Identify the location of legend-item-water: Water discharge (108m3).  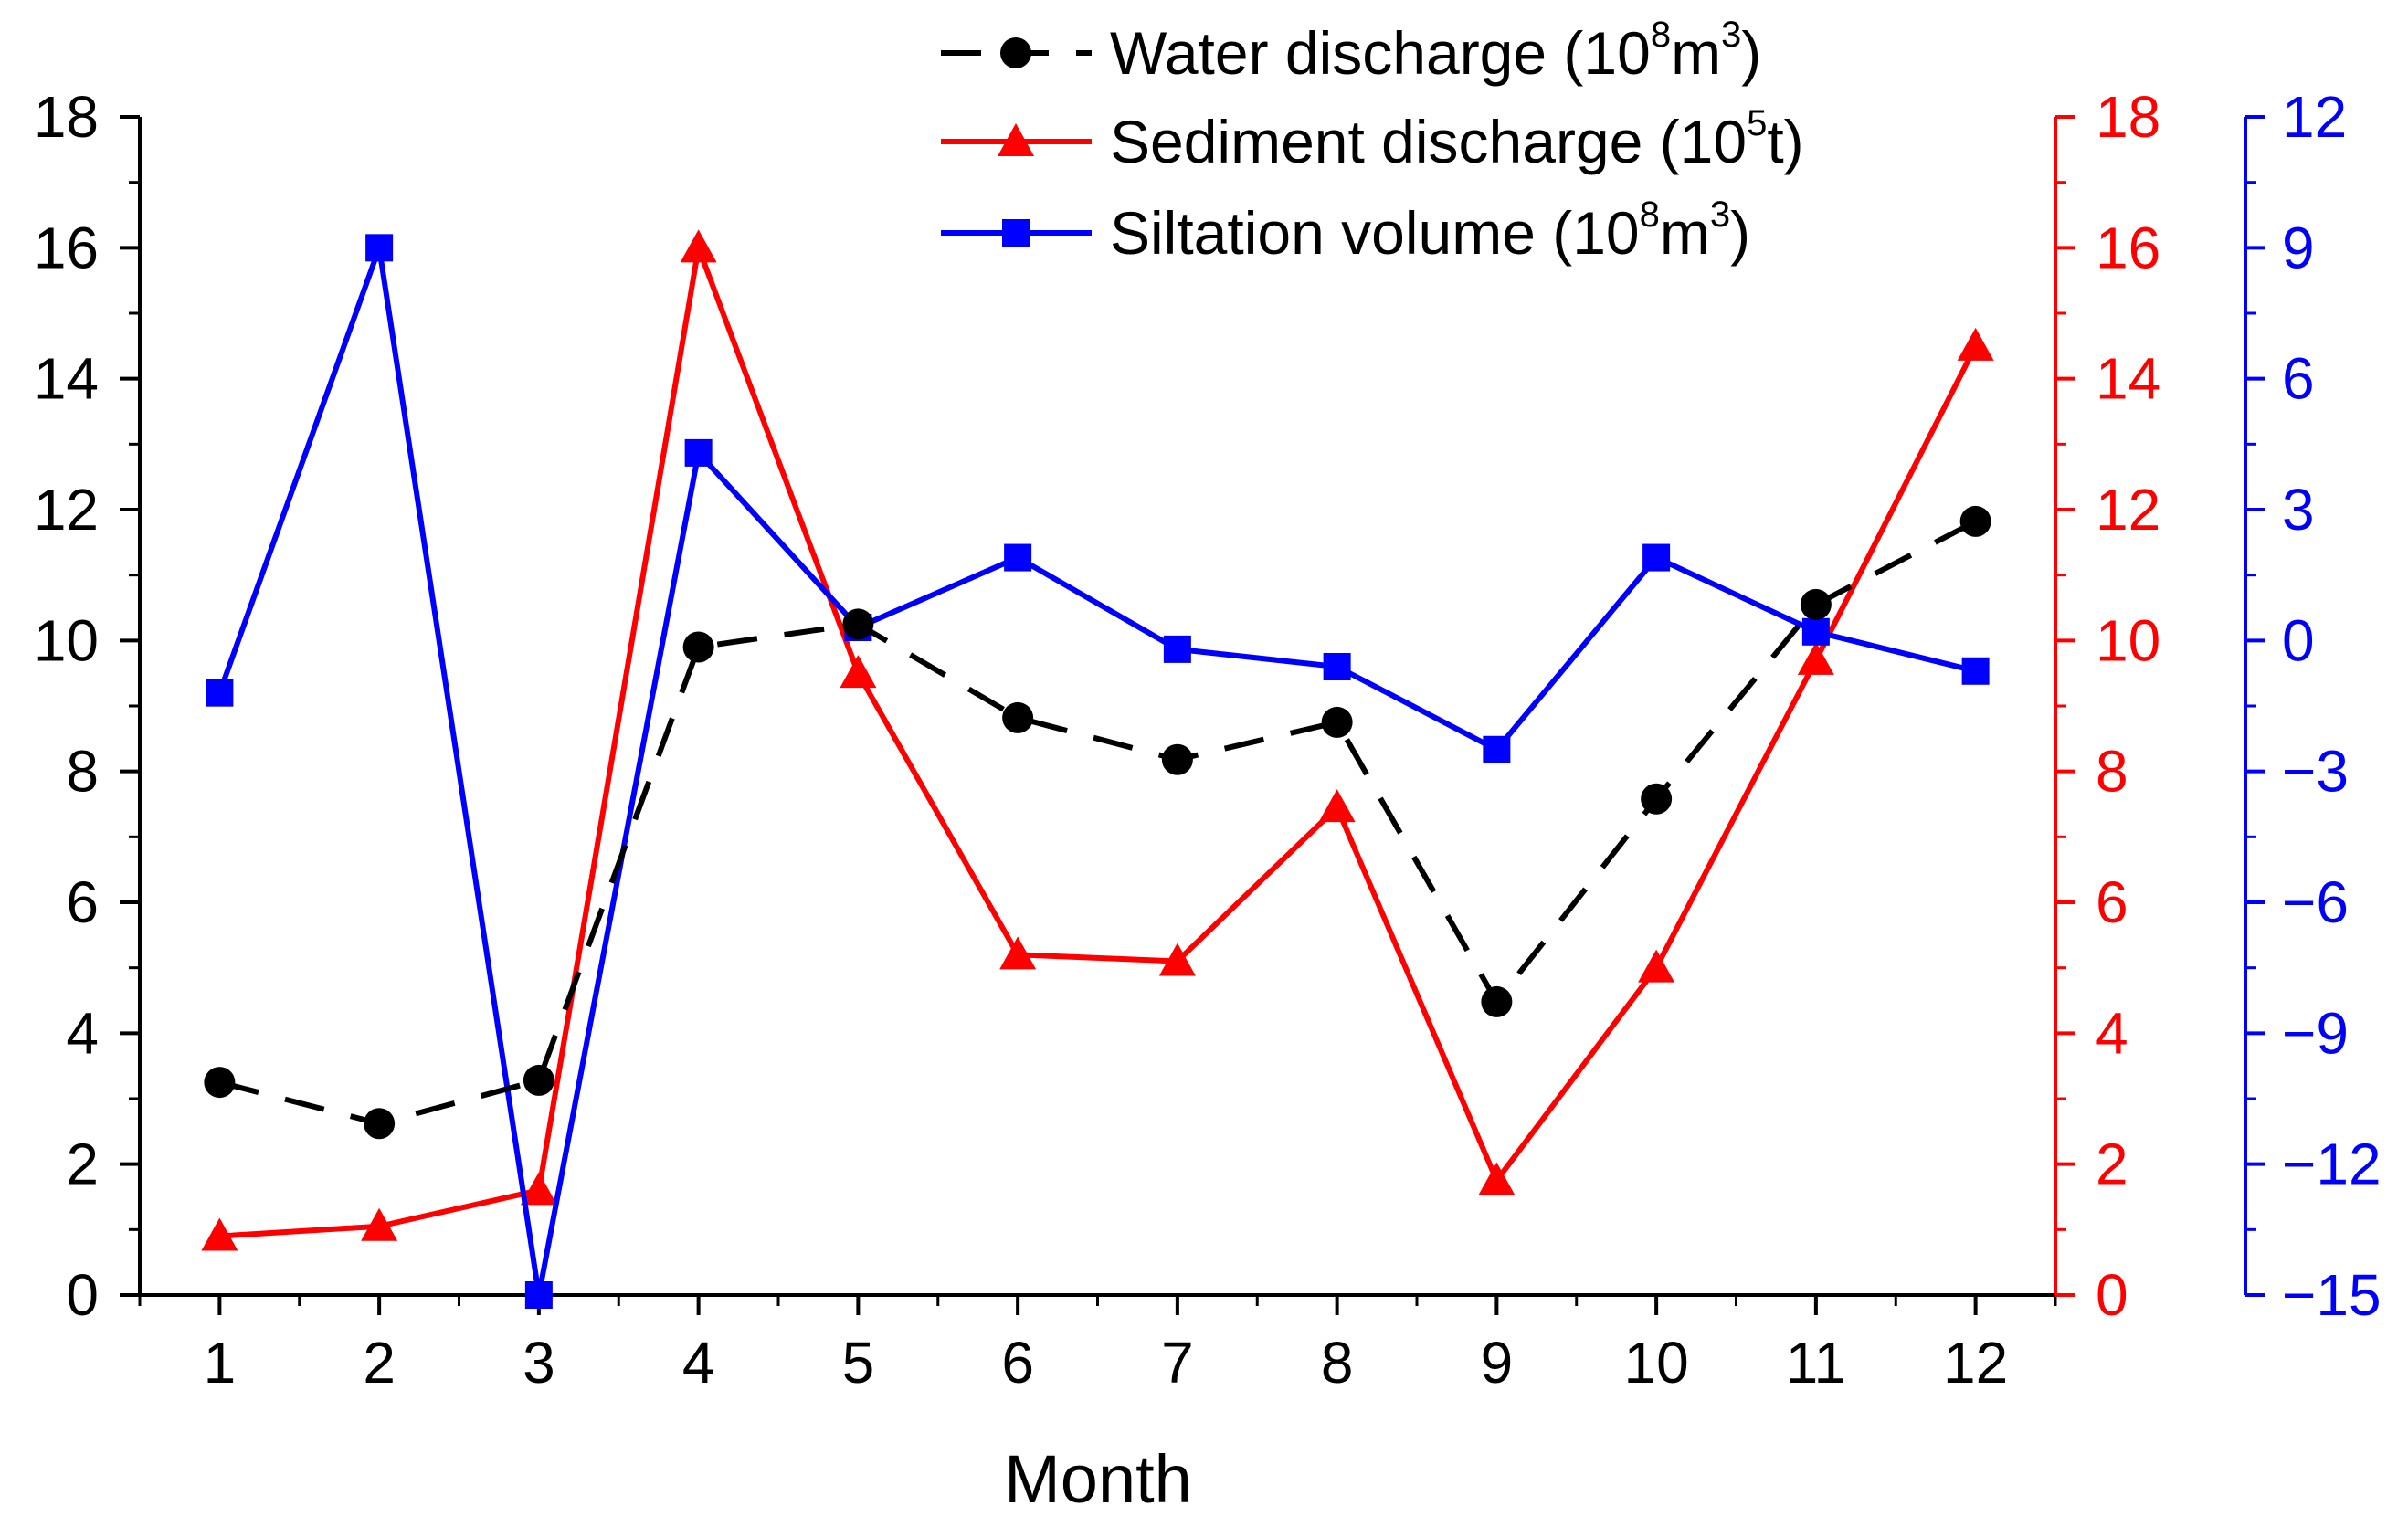
(1351, 51).